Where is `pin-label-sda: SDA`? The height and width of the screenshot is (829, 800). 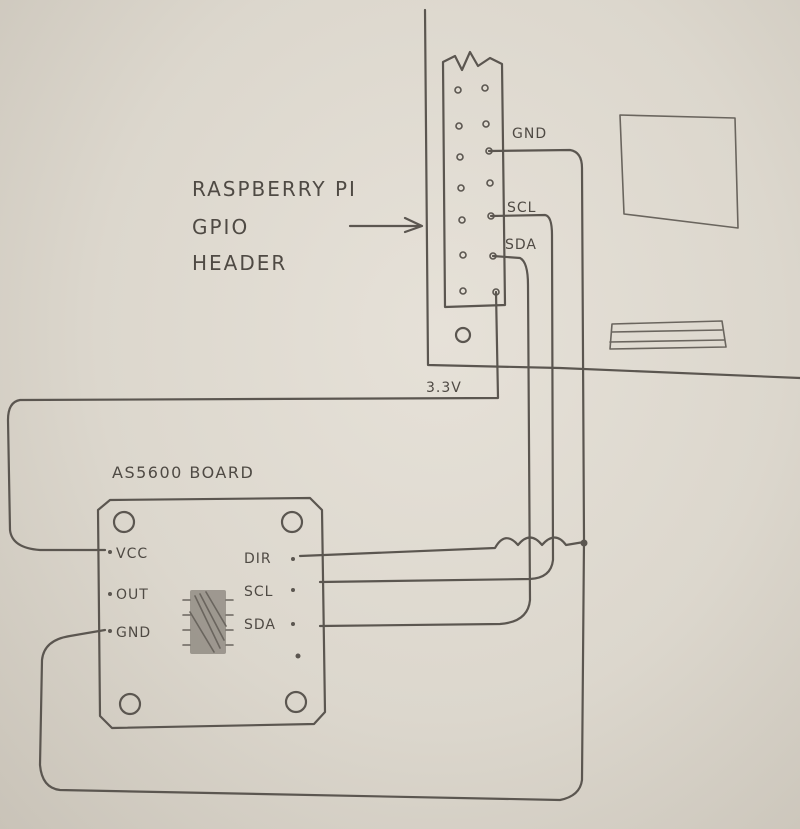 pin-label-sda: SDA is located at coordinates (521, 245).